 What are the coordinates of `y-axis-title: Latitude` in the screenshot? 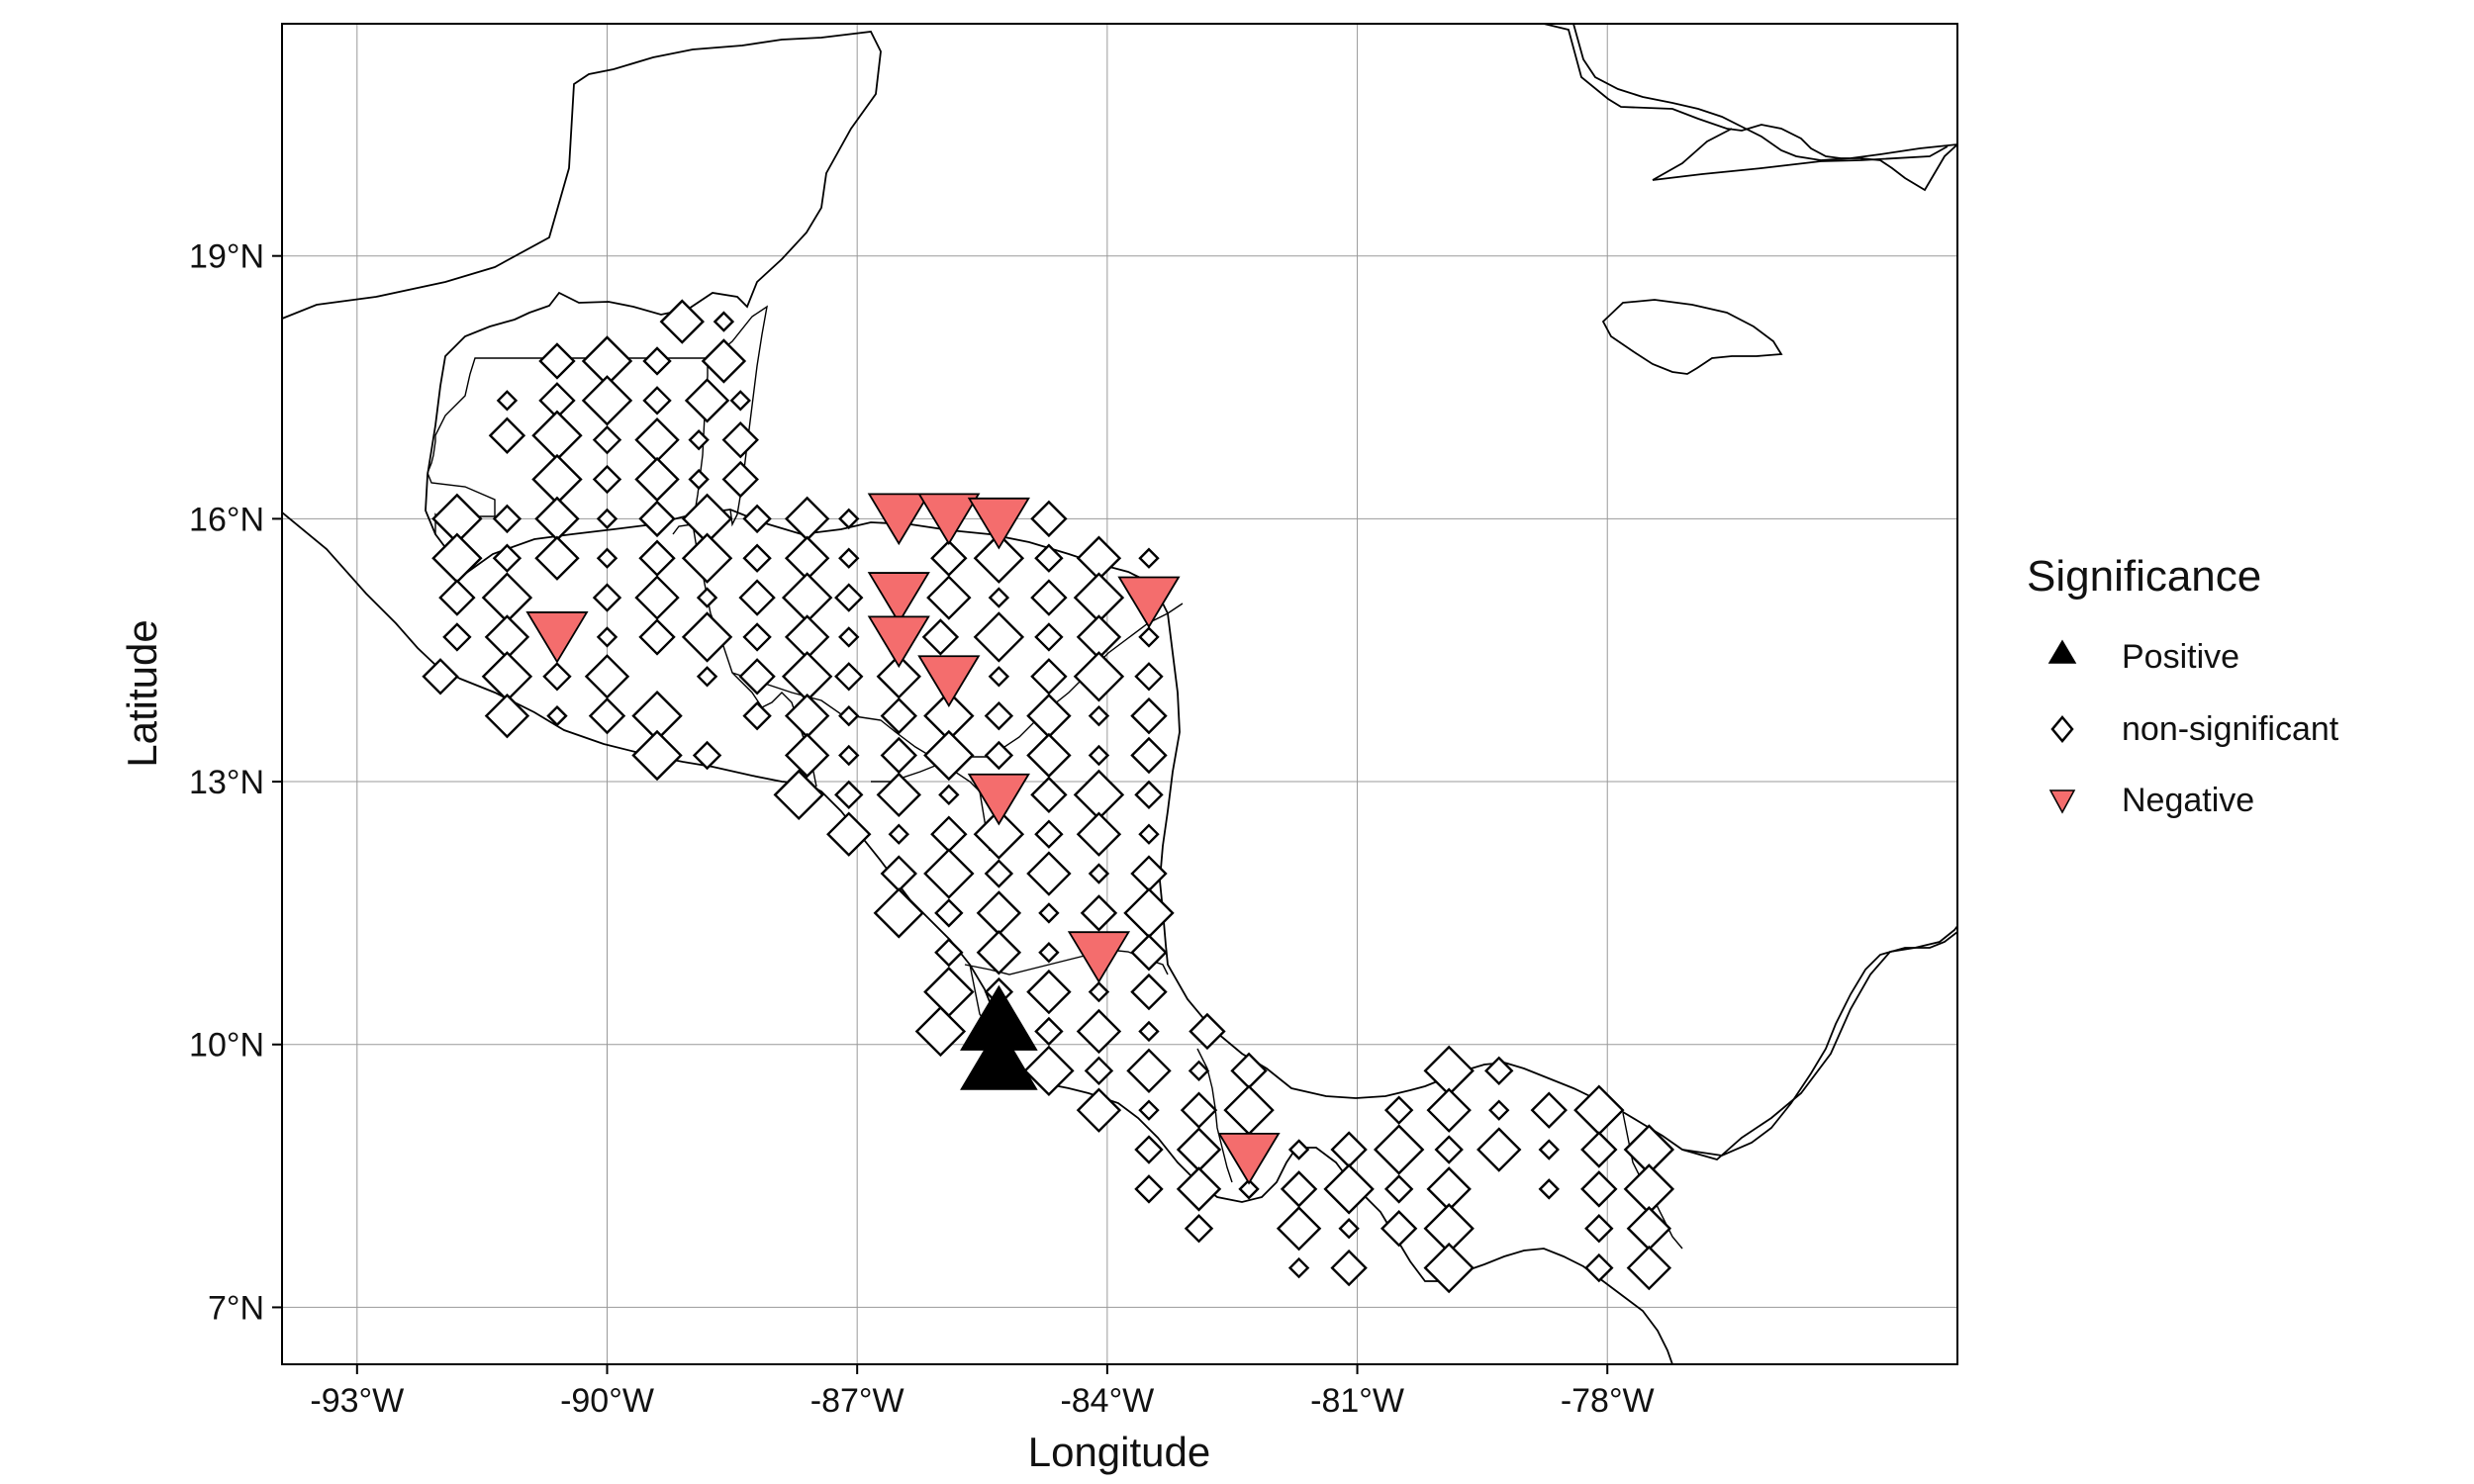 It's located at (142, 693).